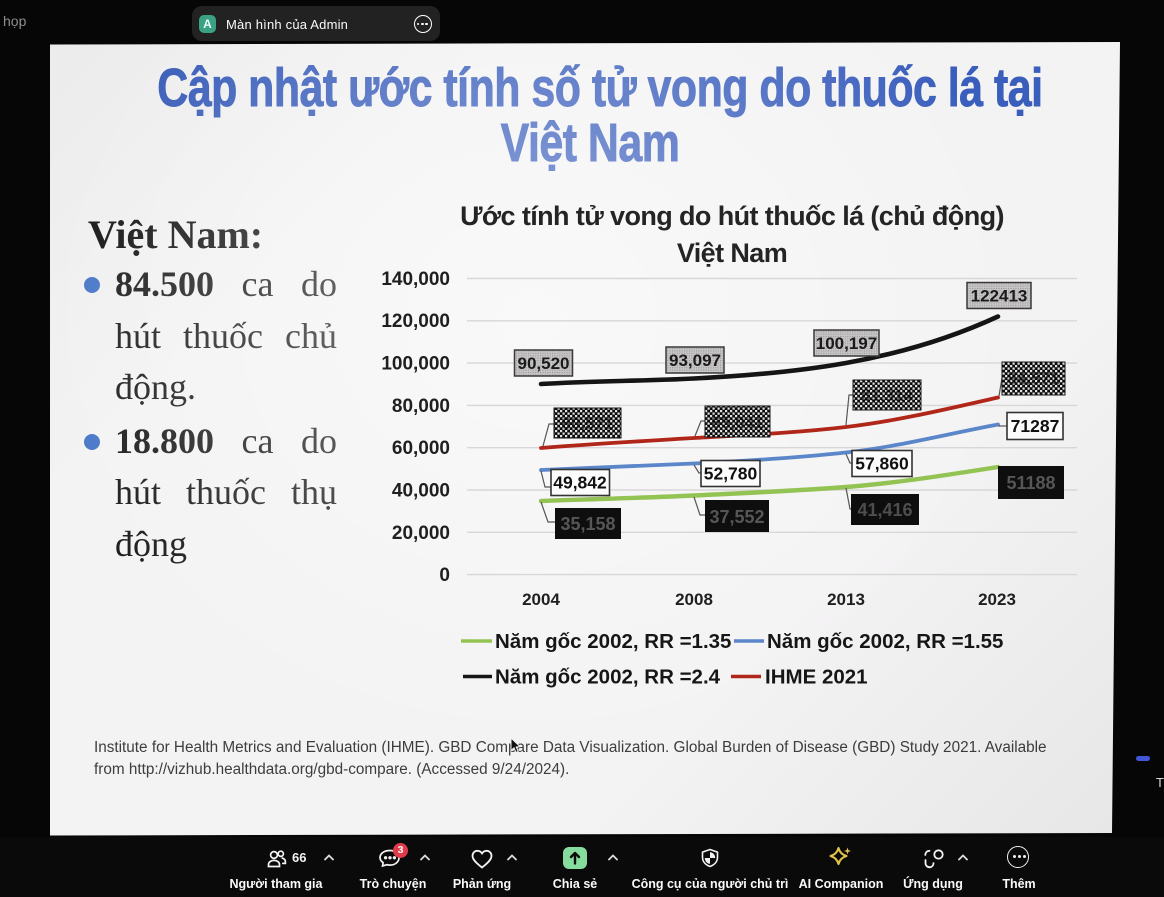  Describe the element at coordinates (415, 364) in the screenshot. I see `svg-text: 100,000` at that location.